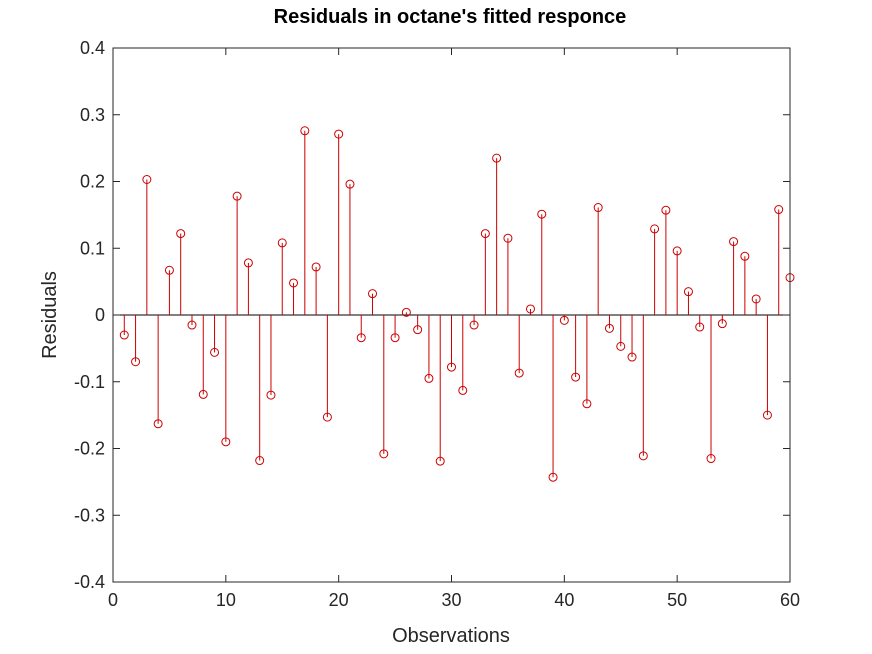 The height and width of the screenshot is (654, 872). What do you see at coordinates (113, 600) in the screenshot?
I see `x-tick-label: 0` at bounding box center [113, 600].